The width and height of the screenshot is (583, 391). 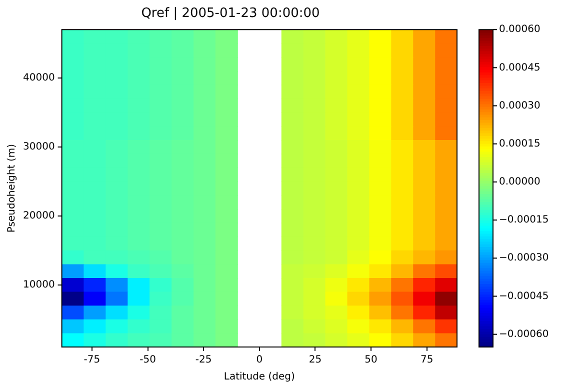 What do you see at coordinates (39, 216) in the screenshot?
I see `y-tick-label: 20000` at bounding box center [39, 216].